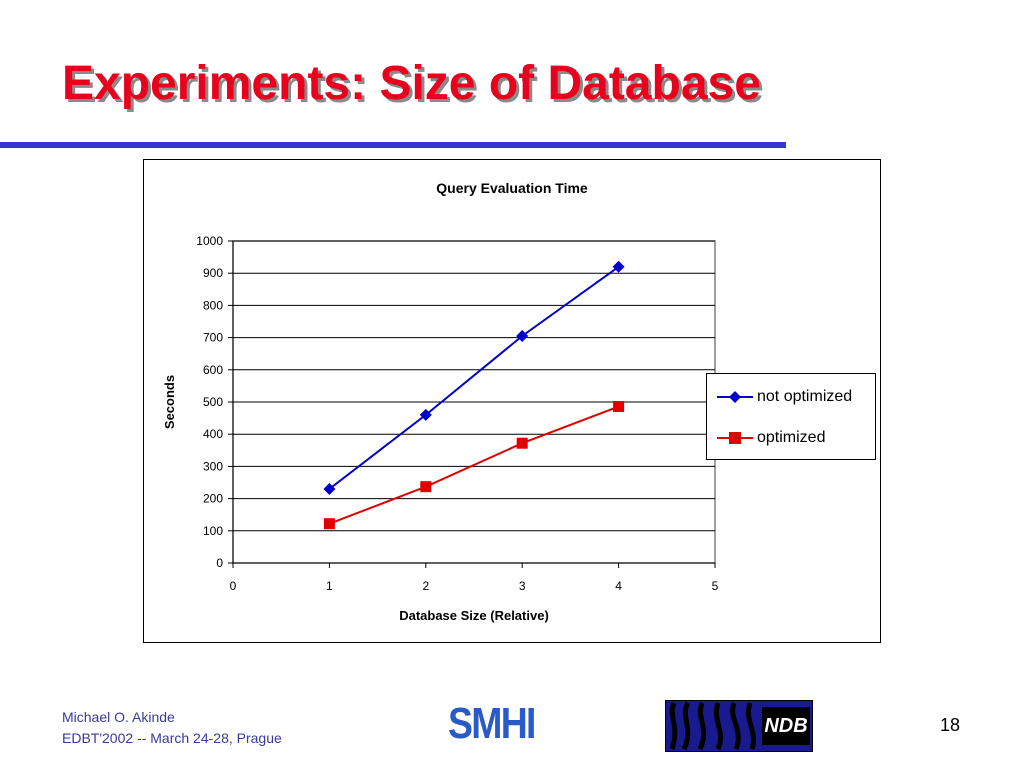 Image resolution: width=1024 pixels, height=768 pixels. What do you see at coordinates (213, 305) in the screenshot?
I see `y-tick-label: 800` at bounding box center [213, 305].